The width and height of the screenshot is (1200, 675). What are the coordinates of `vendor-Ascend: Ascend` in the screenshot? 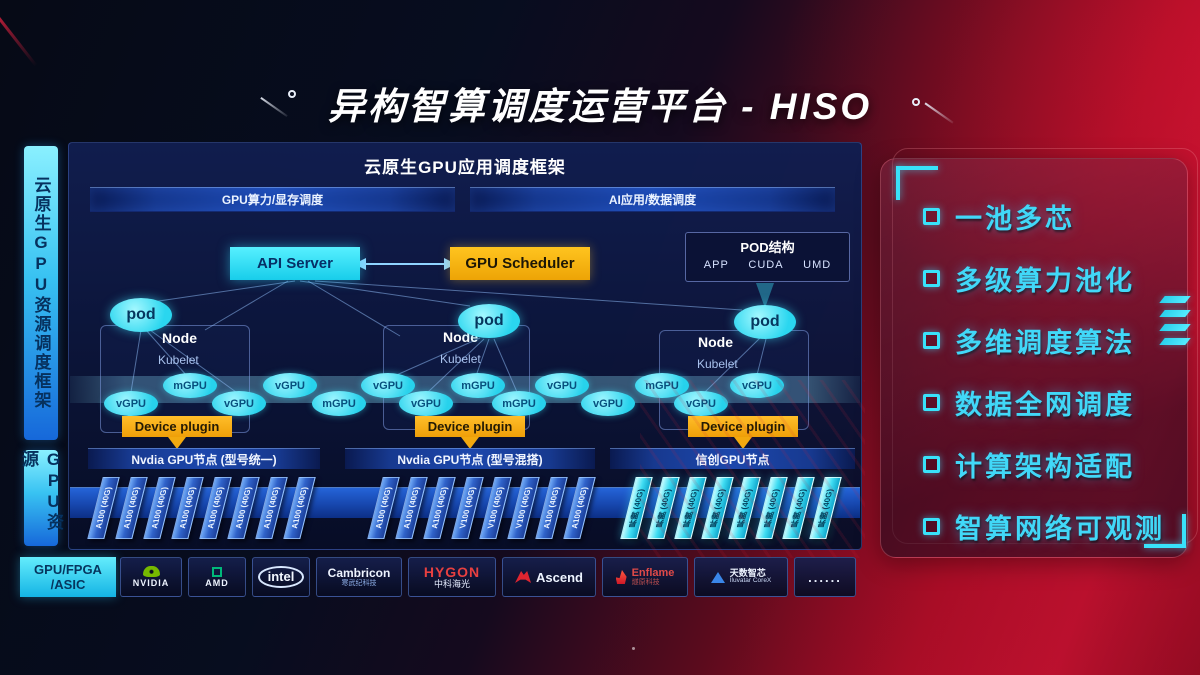 It's located at (549, 577).